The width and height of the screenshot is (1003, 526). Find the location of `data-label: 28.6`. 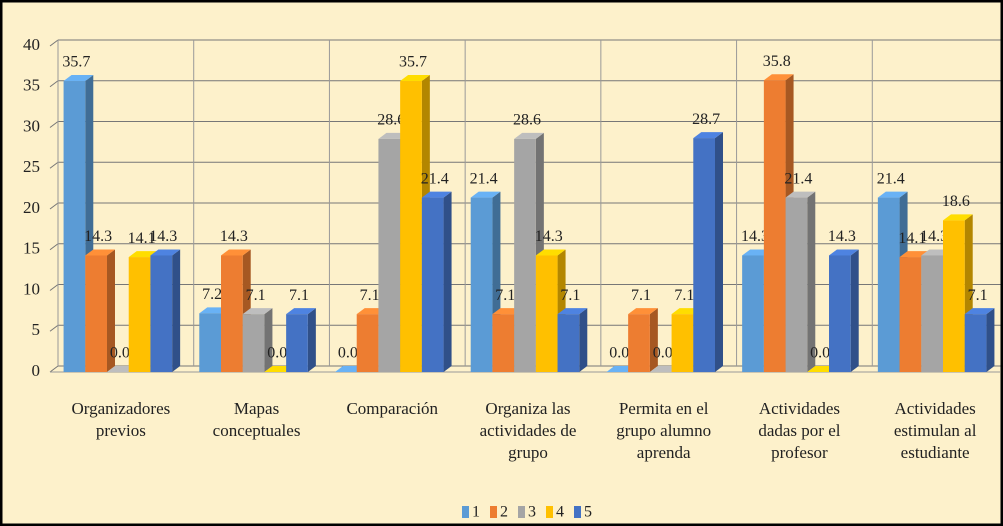

data-label: 28.6 is located at coordinates (391, 120).